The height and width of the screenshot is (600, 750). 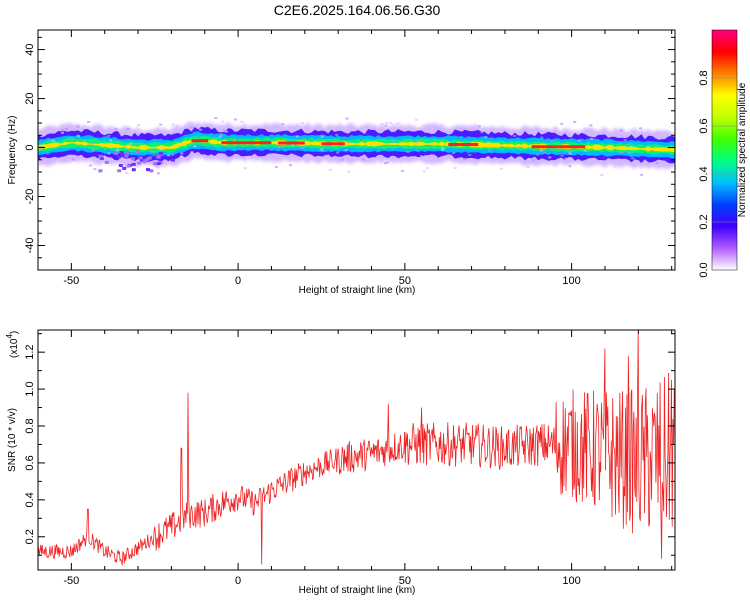 What do you see at coordinates (30, 49) in the screenshot?
I see `y-tick-label: 40` at bounding box center [30, 49].